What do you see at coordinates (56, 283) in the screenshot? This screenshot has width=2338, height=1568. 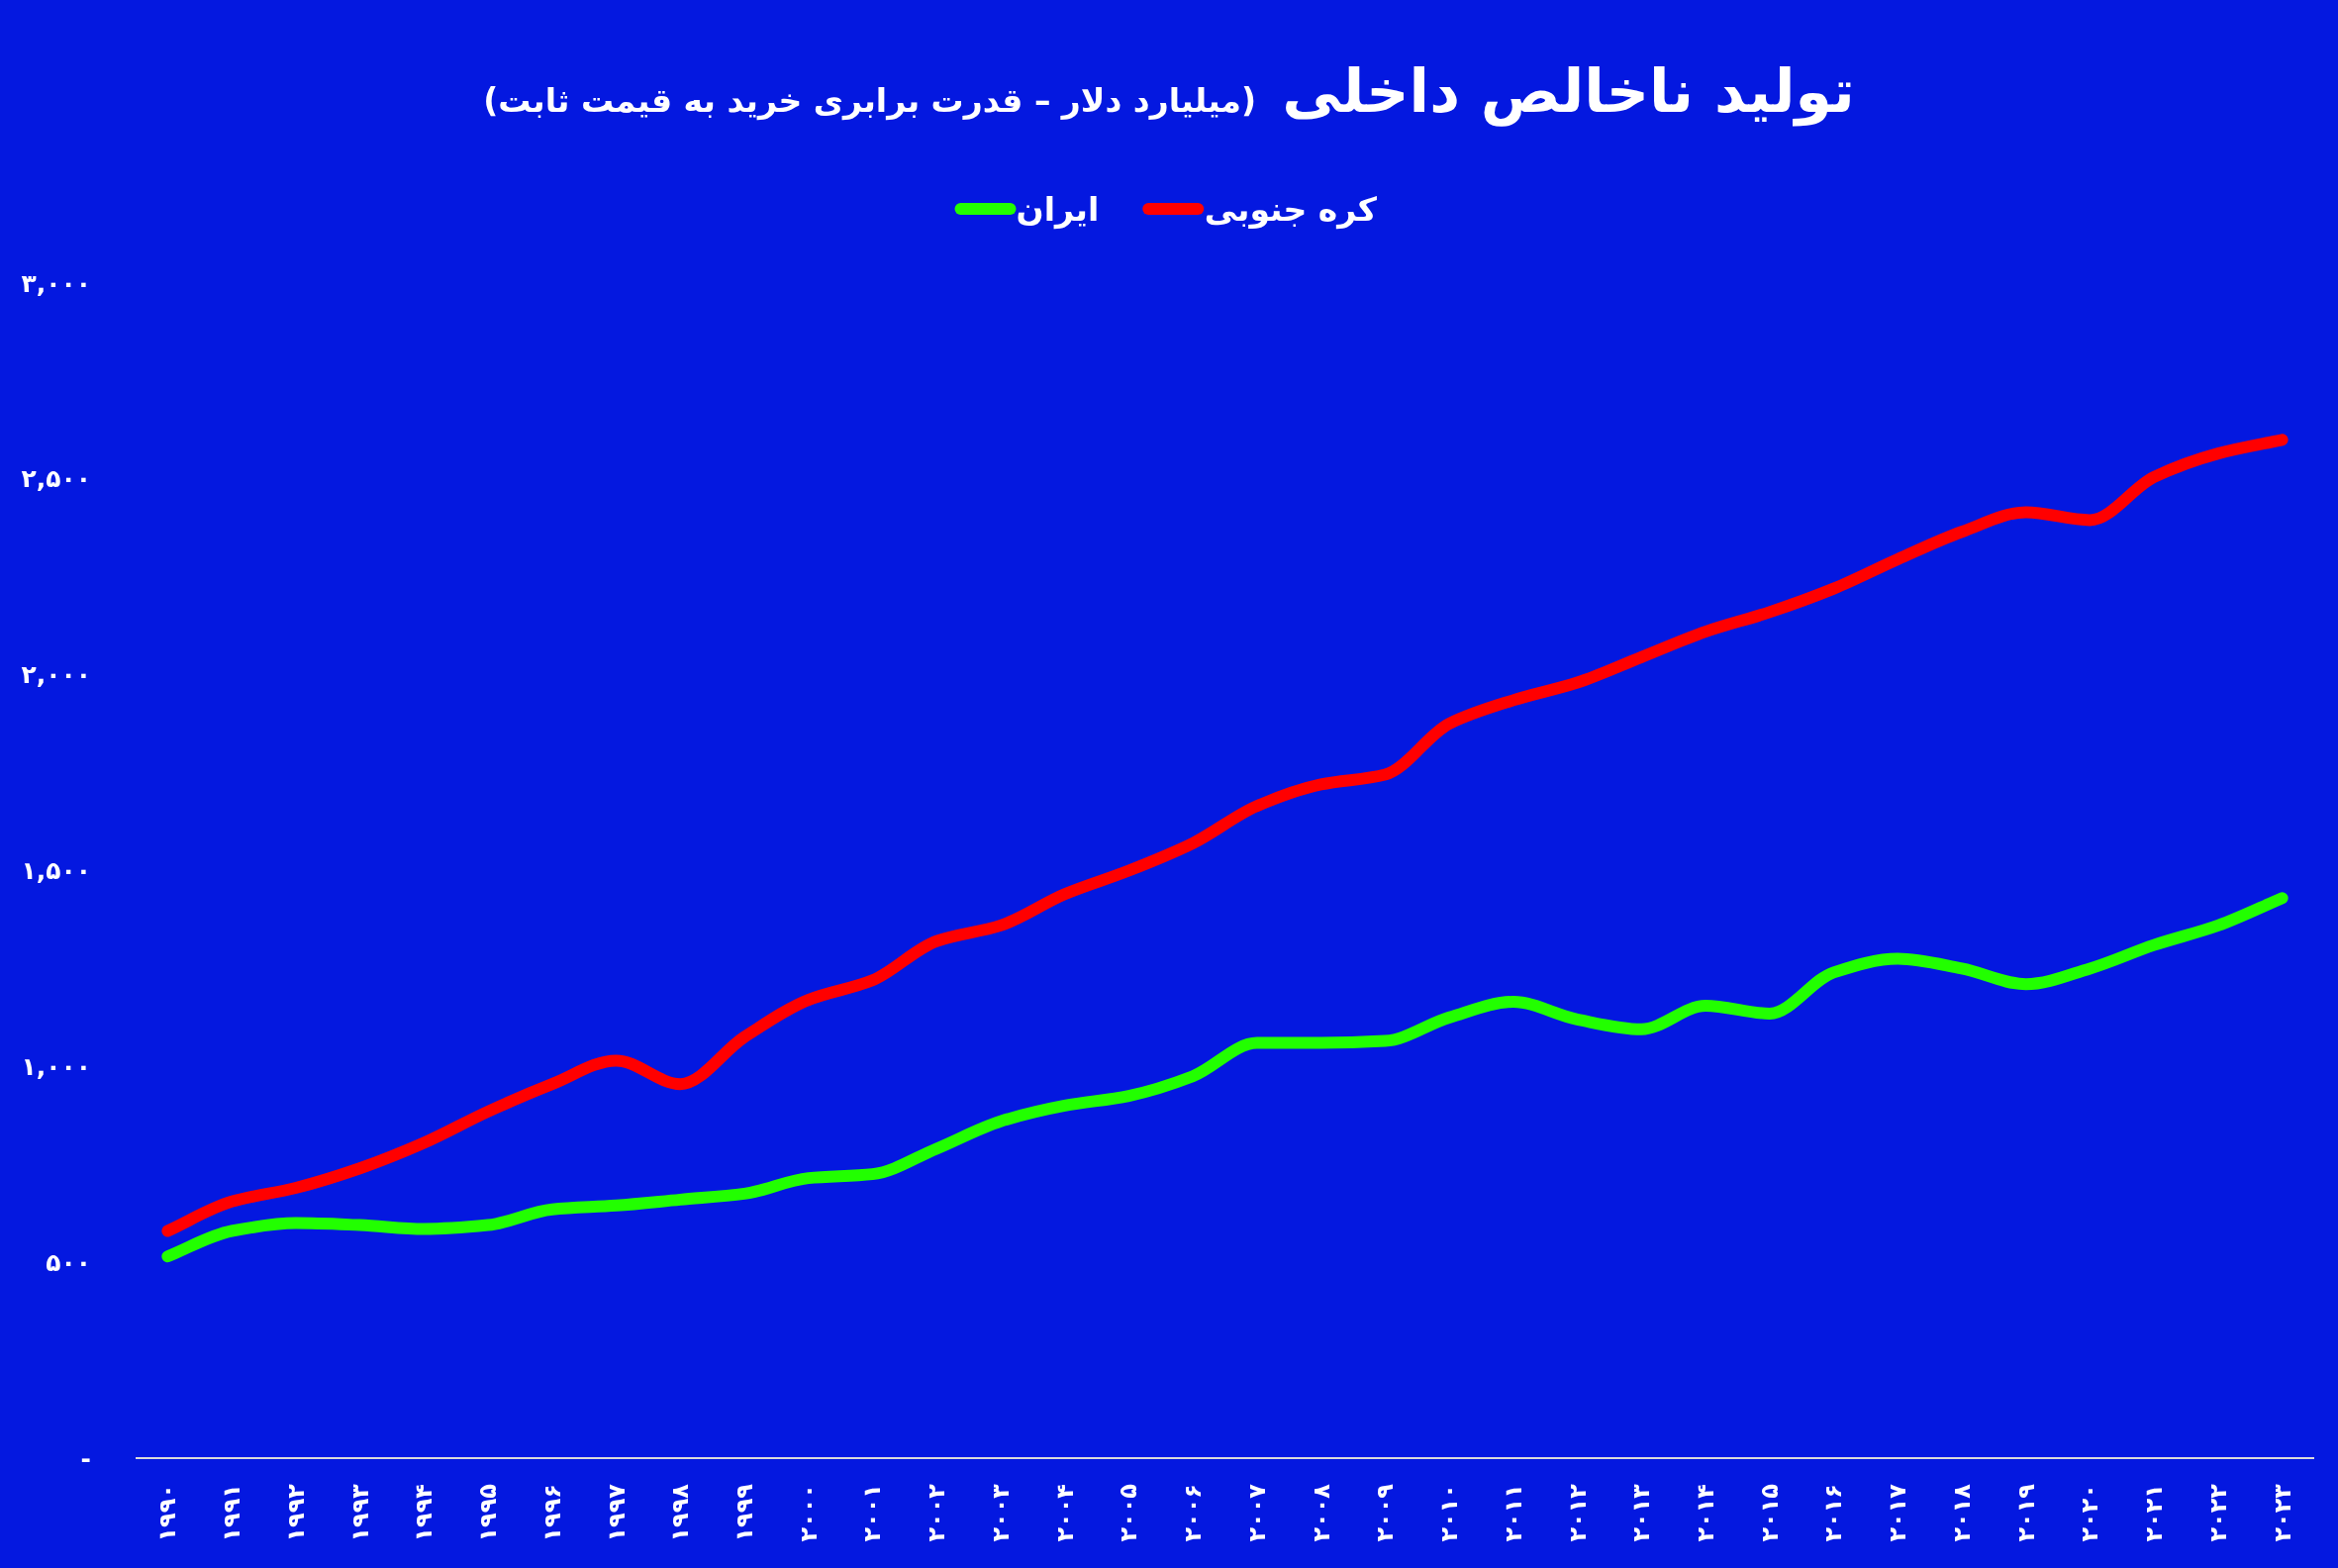 I see `y-tick-label: ۳,۰۰۰` at bounding box center [56, 283].